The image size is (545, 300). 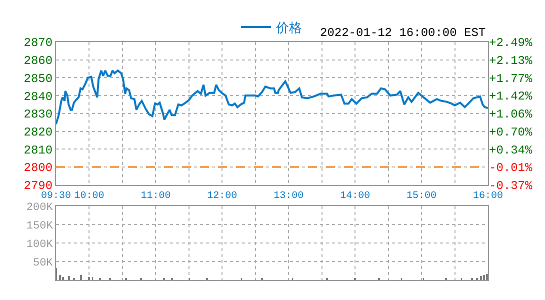 What do you see at coordinates (272, 98) in the screenshot?
I see `line-series` at bounding box center [272, 98].